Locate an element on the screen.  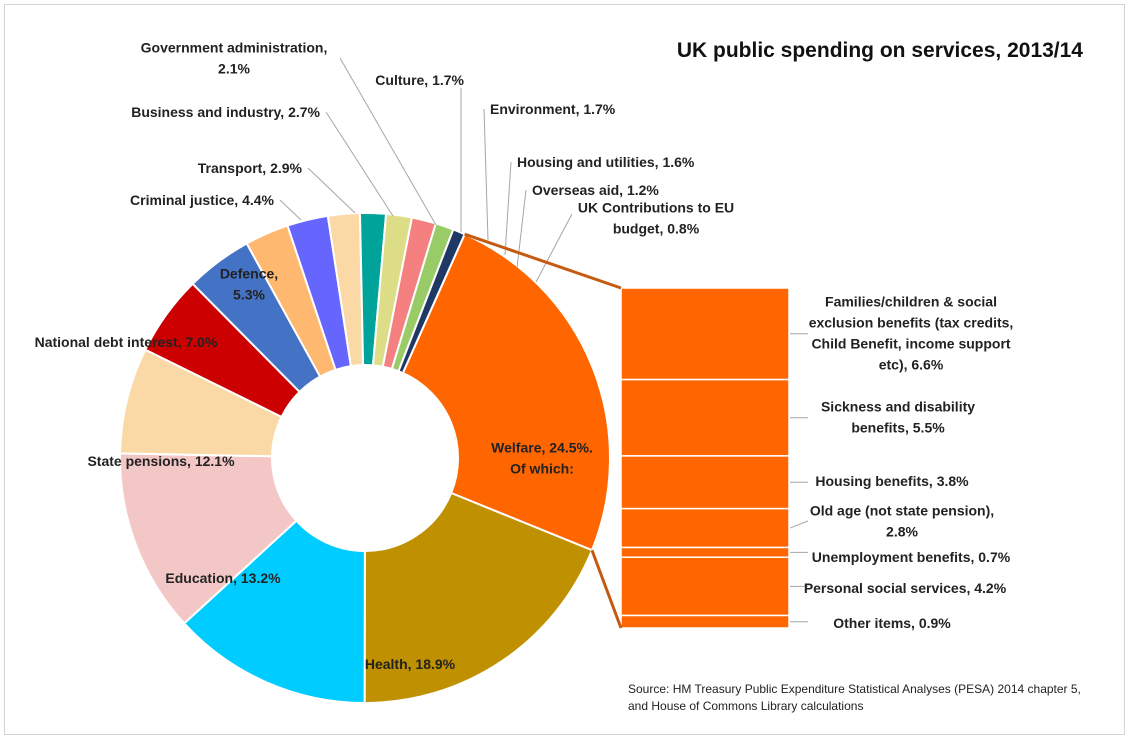
label-government-administration: Government administration, 2.1% is located at coordinates (234, 58).